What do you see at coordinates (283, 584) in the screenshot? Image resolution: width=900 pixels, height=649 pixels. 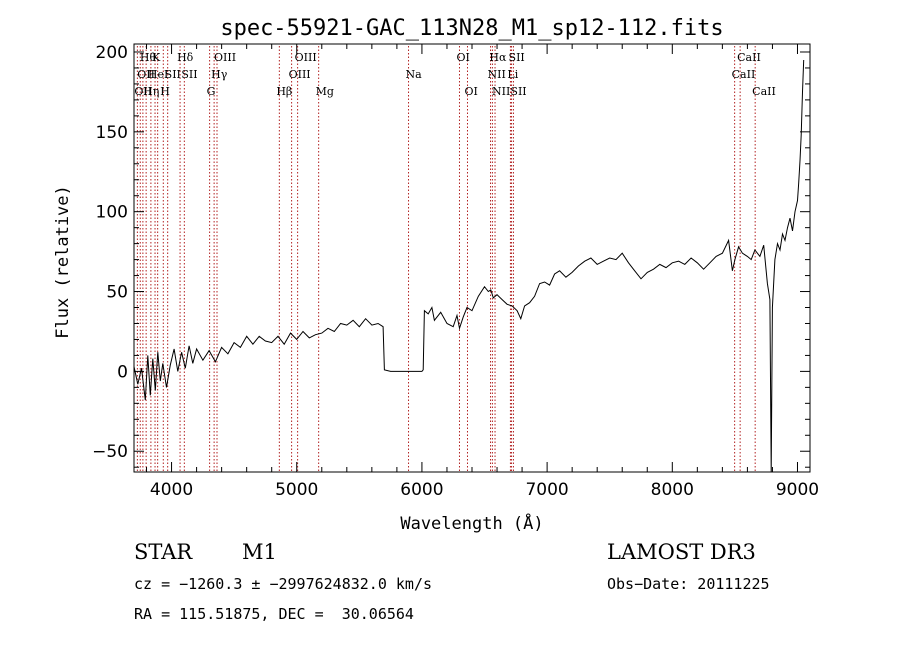 I see `redshift-info: cz = −1260.3 ± −2997624832.0 km/s` at bounding box center [283, 584].